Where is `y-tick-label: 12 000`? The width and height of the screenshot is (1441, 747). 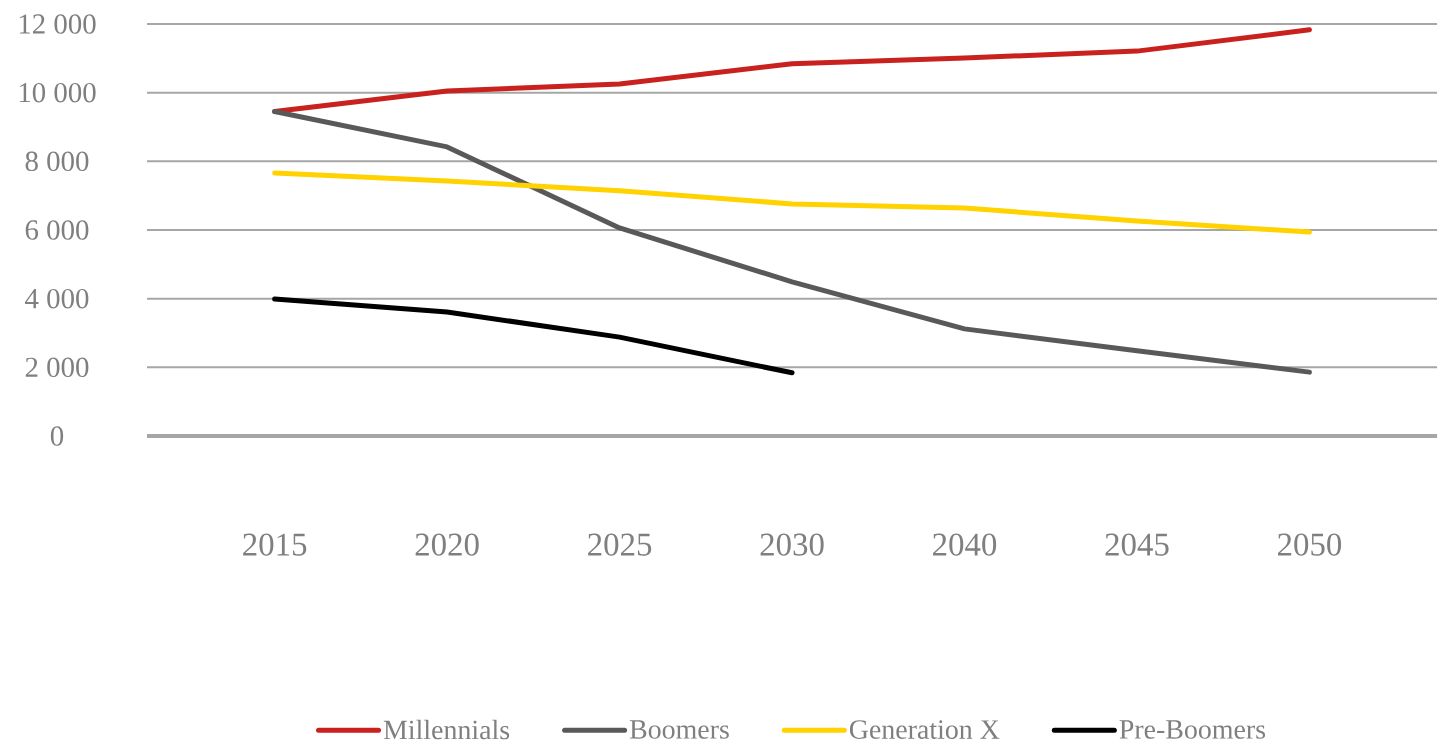 y-tick-label: 12 000 is located at coordinates (57, 24).